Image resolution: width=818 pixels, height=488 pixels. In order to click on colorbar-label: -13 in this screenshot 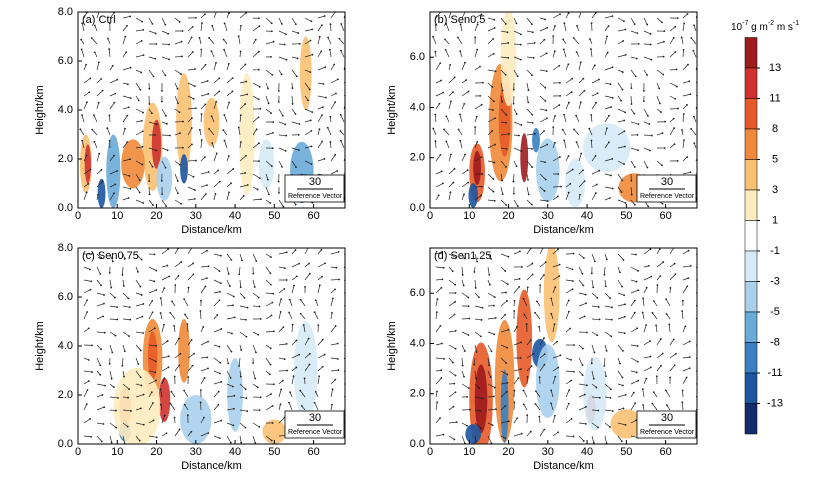, I will do `click(775, 403)`.